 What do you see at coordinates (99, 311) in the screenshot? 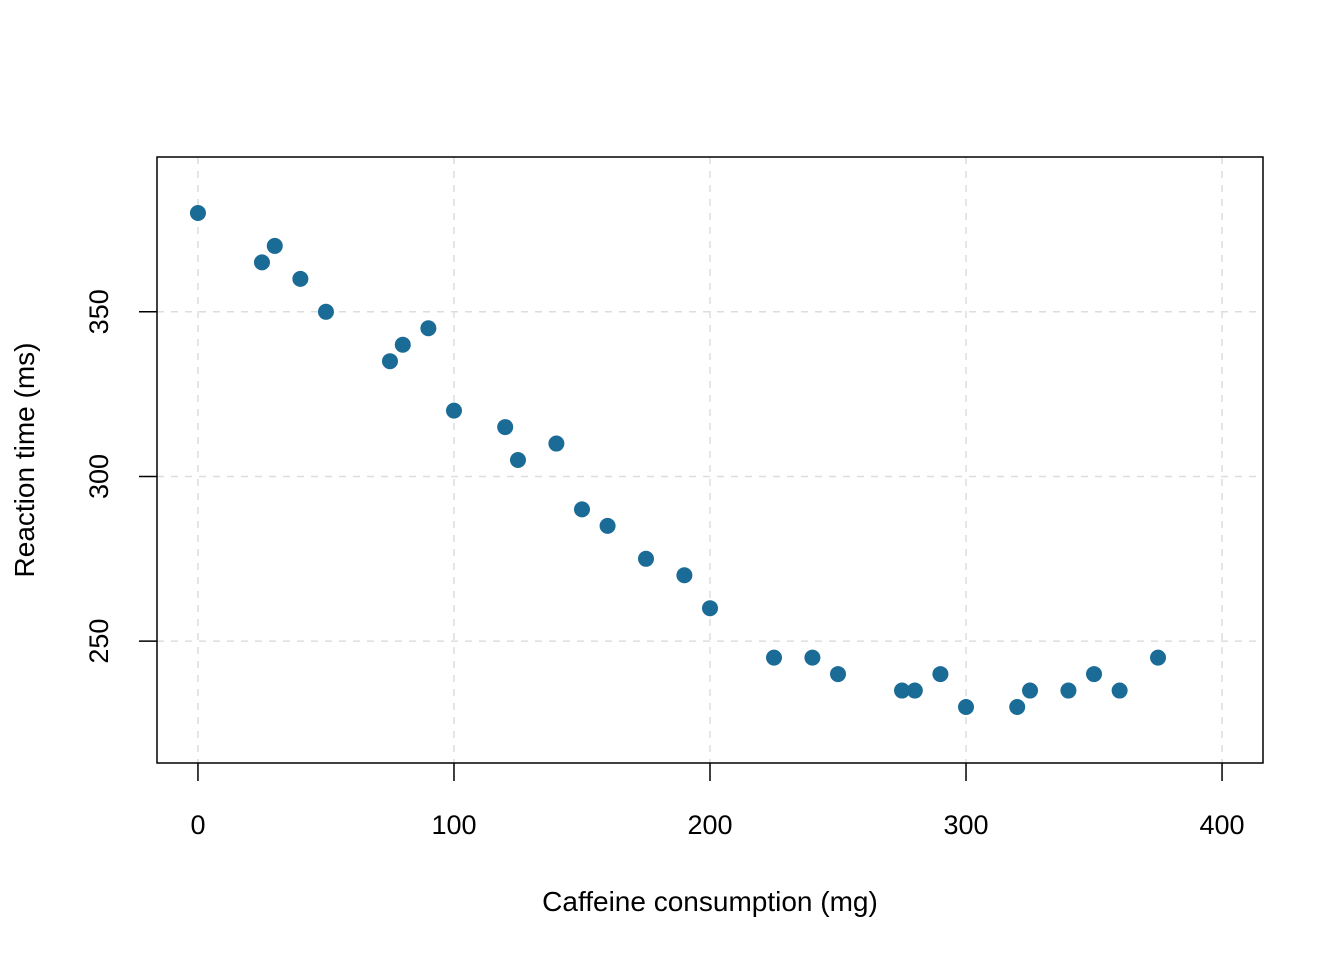
I see `y-tick-label: 350` at bounding box center [99, 311].